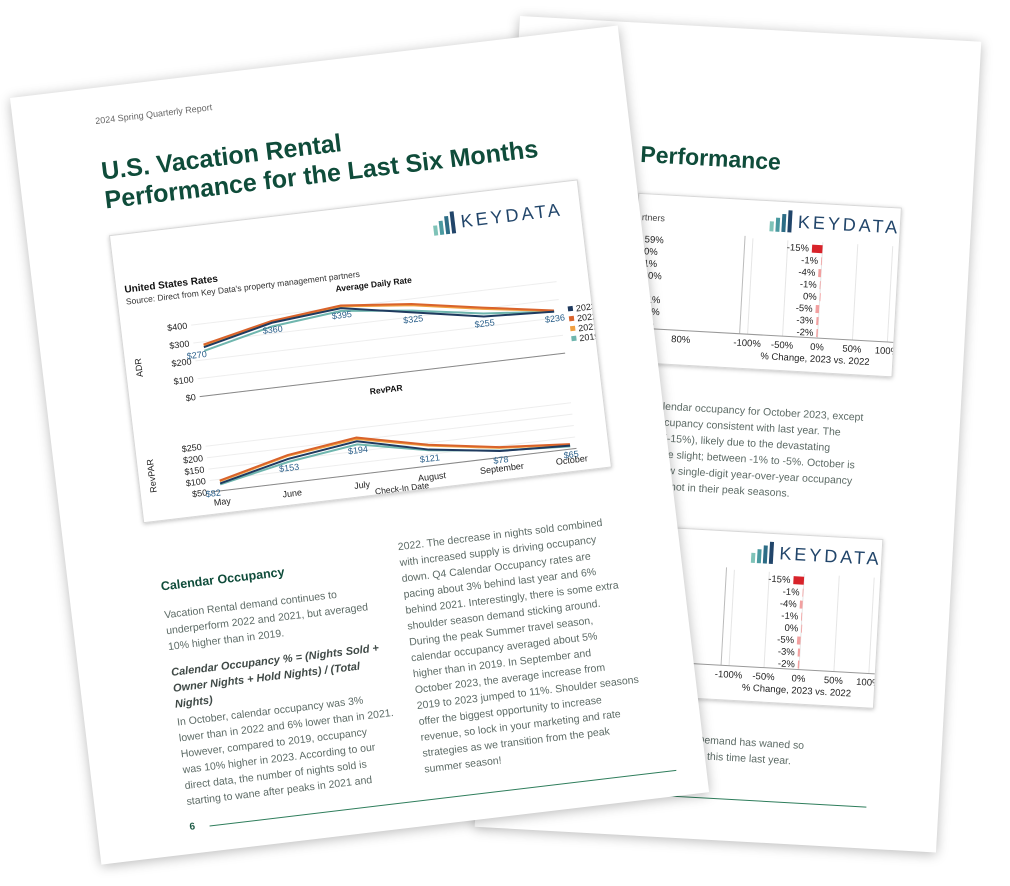  I want to click on occupancy-value-label: 0%, so click(651, 252).